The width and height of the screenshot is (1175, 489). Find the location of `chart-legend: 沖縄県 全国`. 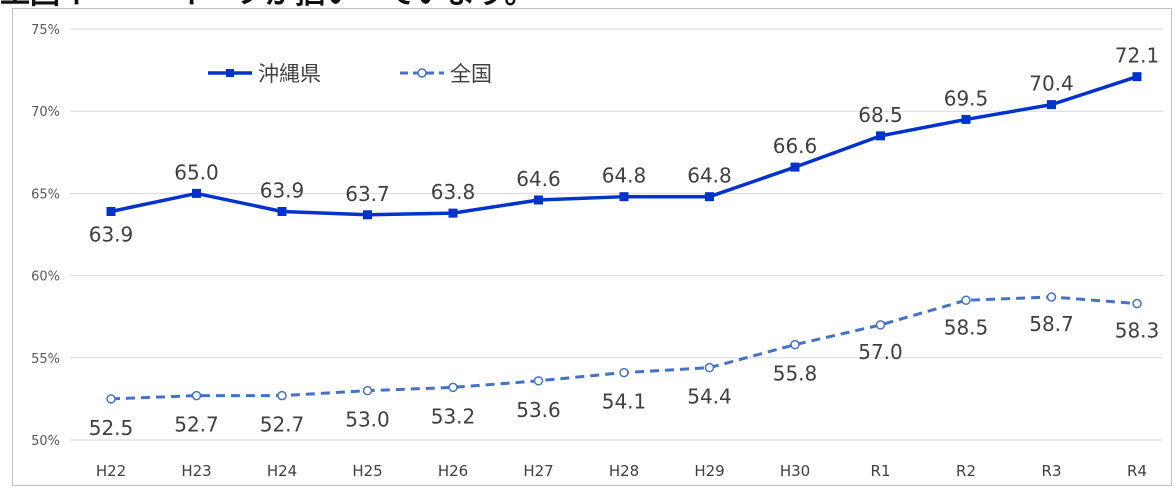

chart-legend: 沖縄県 全国 is located at coordinates (350, 74).